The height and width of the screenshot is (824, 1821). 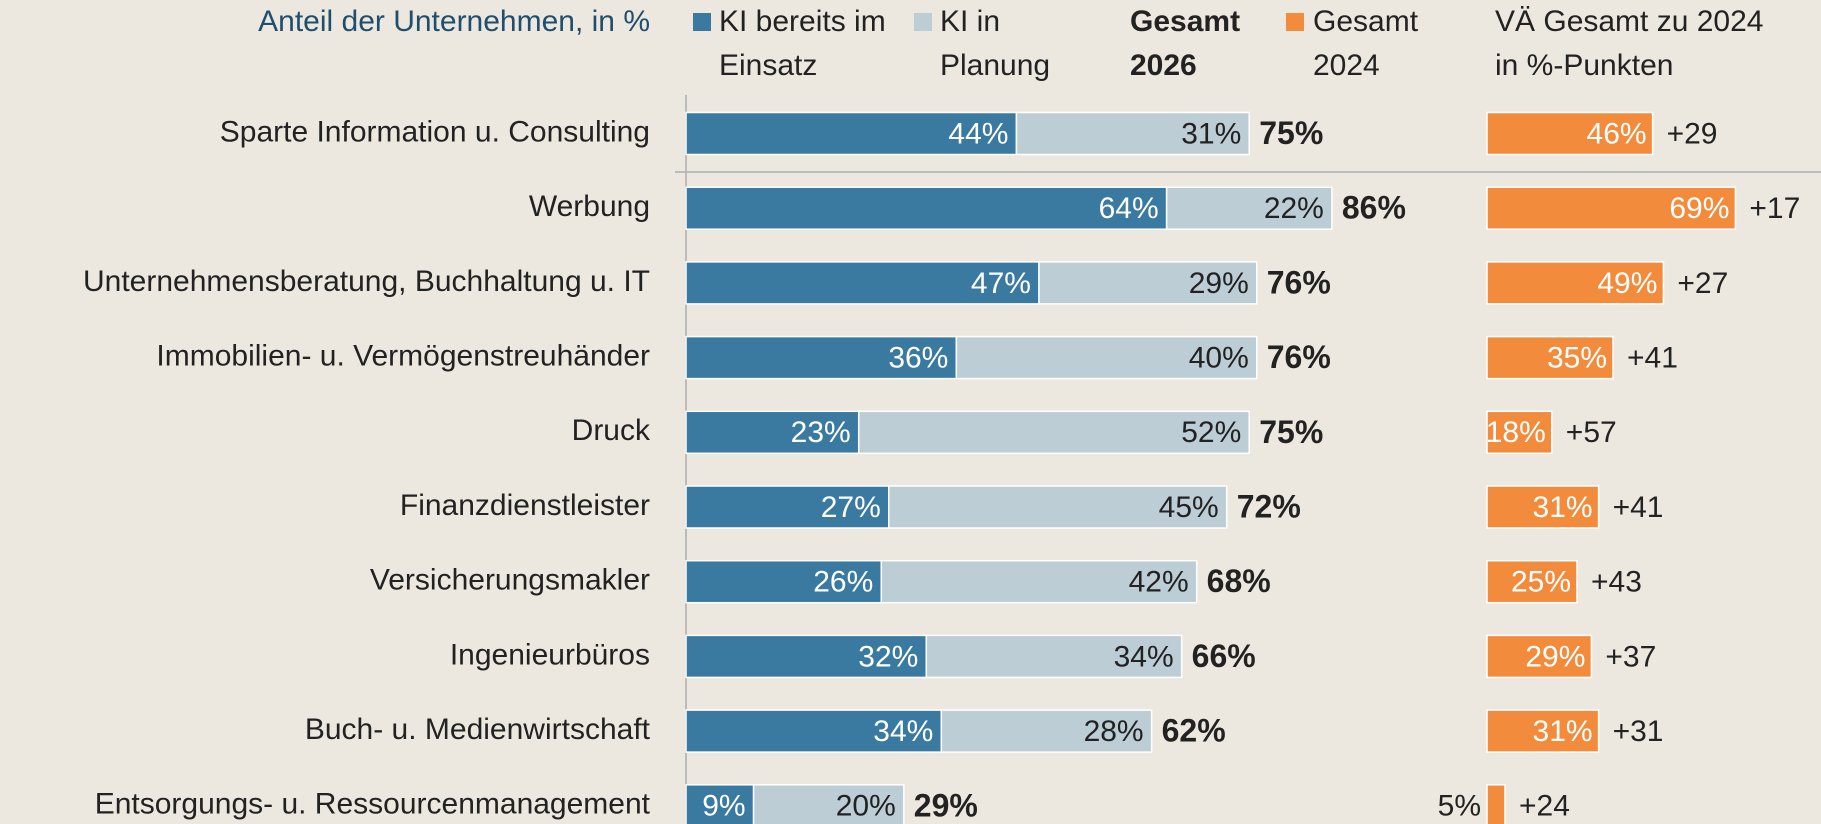 What do you see at coordinates (1616, 582) in the screenshot?
I see `change-label: +43` at bounding box center [1616, 582].